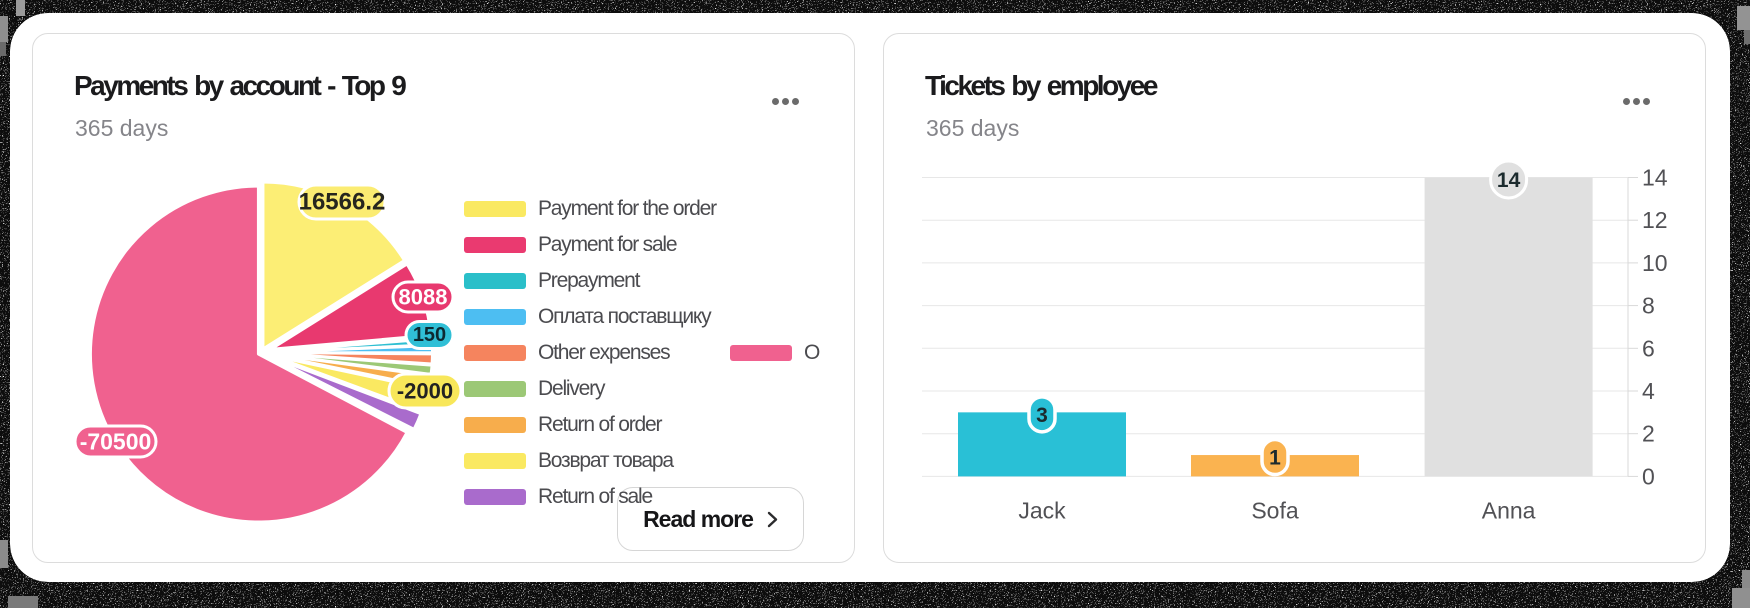  I want to click on svg-text: 8088, so click(423, 297).